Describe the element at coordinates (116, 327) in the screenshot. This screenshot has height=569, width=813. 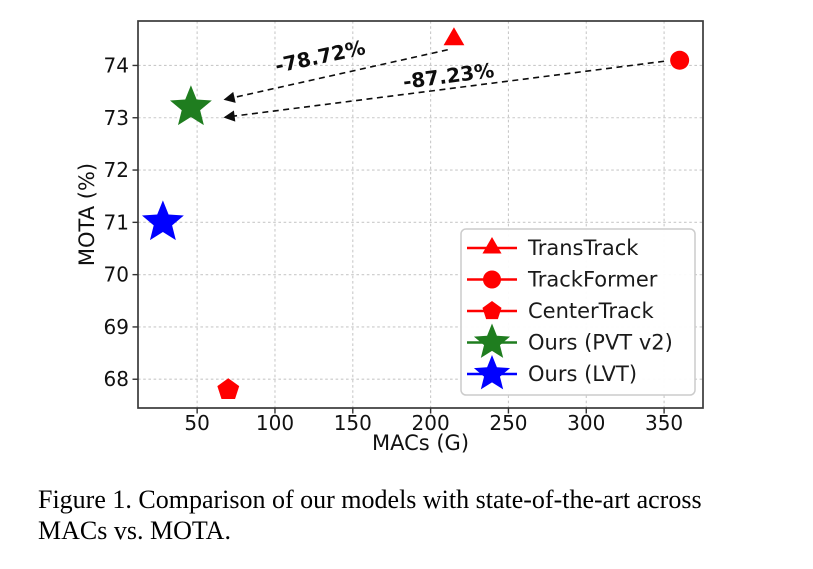
I see `y-tick-label: 69` at that location.